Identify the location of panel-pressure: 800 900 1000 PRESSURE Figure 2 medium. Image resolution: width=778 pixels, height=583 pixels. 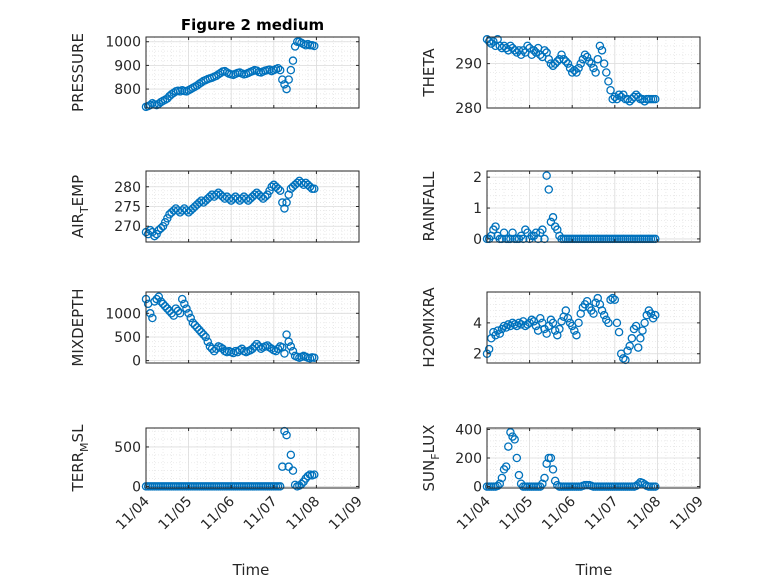
(214, 64).